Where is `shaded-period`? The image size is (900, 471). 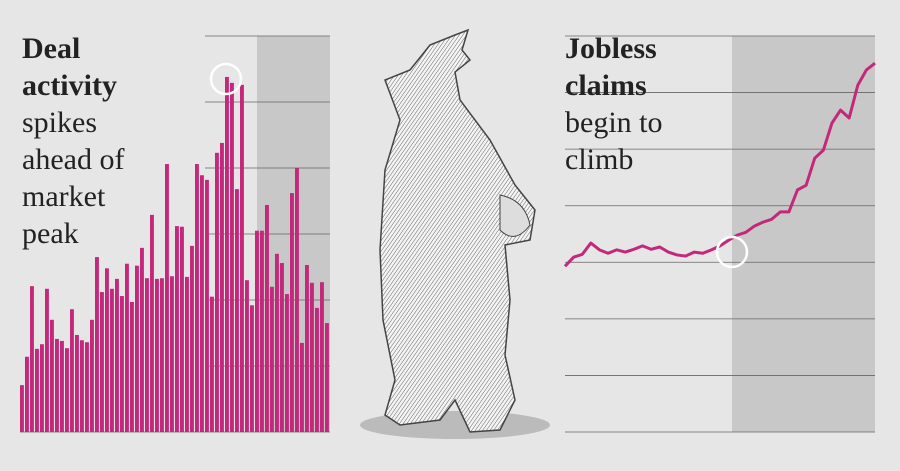
shaded-period is located at coordinates (803, 234).